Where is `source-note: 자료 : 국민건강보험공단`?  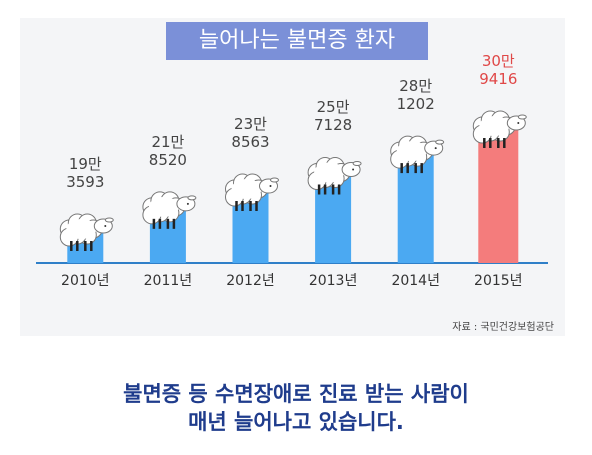
source-note: 자료 : 국민건강보험공단 is located at coordinates (503, 327).